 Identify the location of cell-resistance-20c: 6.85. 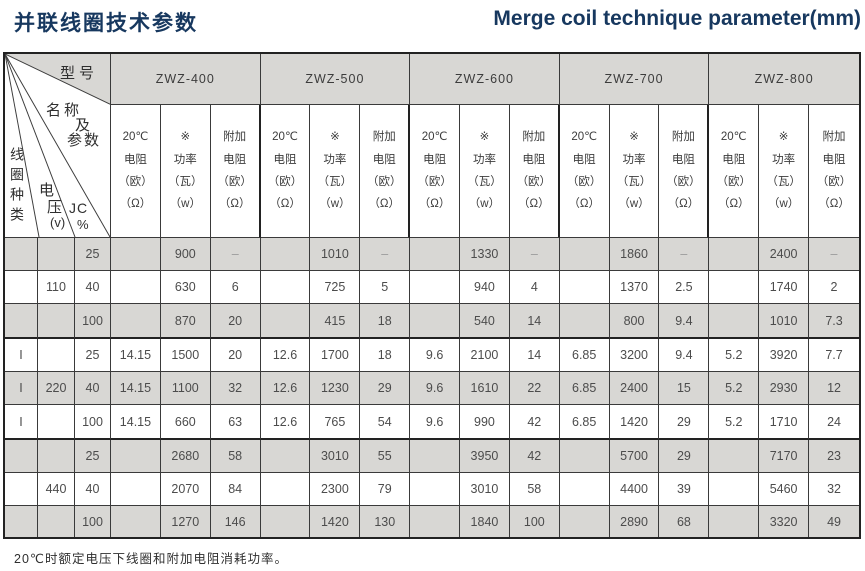
(584, 356).